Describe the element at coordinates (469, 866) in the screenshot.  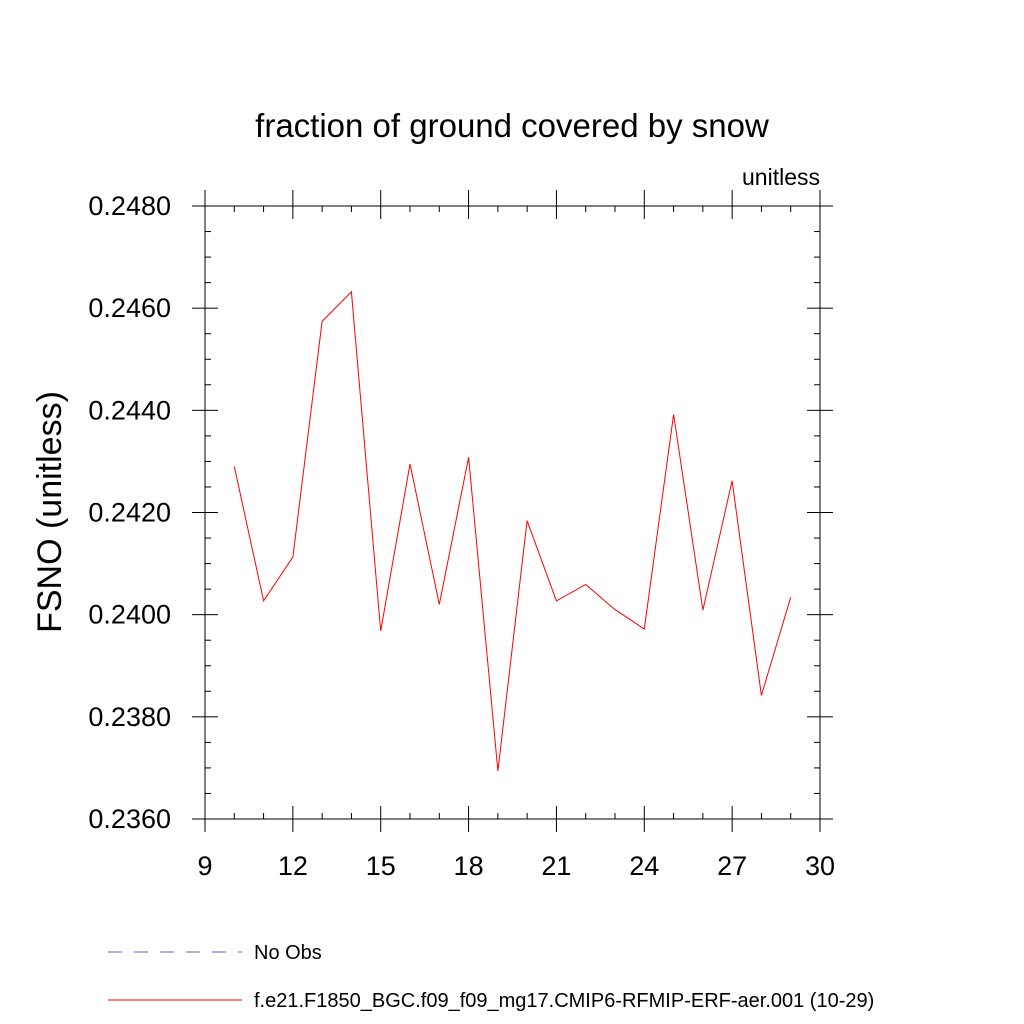
I see `x-tick-label: 18` at that location.